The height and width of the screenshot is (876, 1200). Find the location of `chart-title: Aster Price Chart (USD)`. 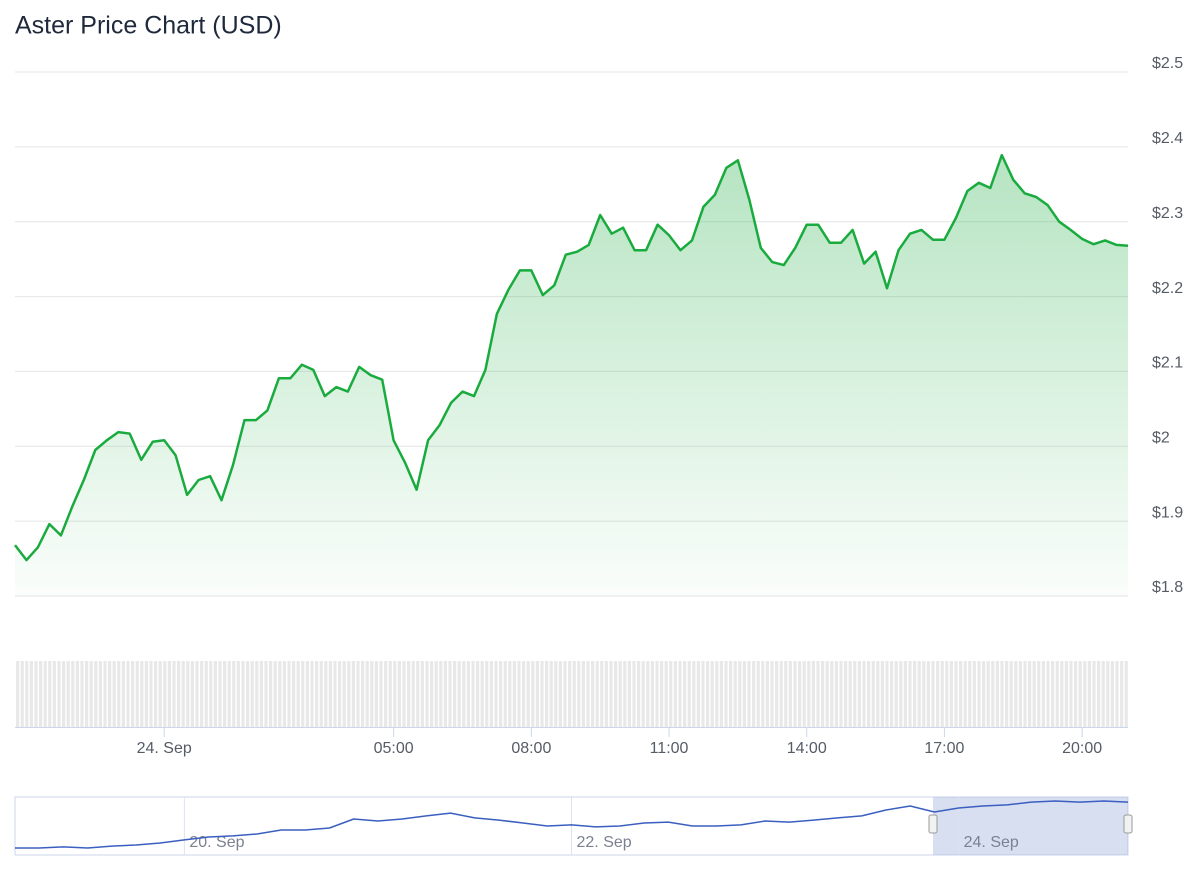

chart-title: Aster Price Chart (USD) is located at coordinates (148, 26).